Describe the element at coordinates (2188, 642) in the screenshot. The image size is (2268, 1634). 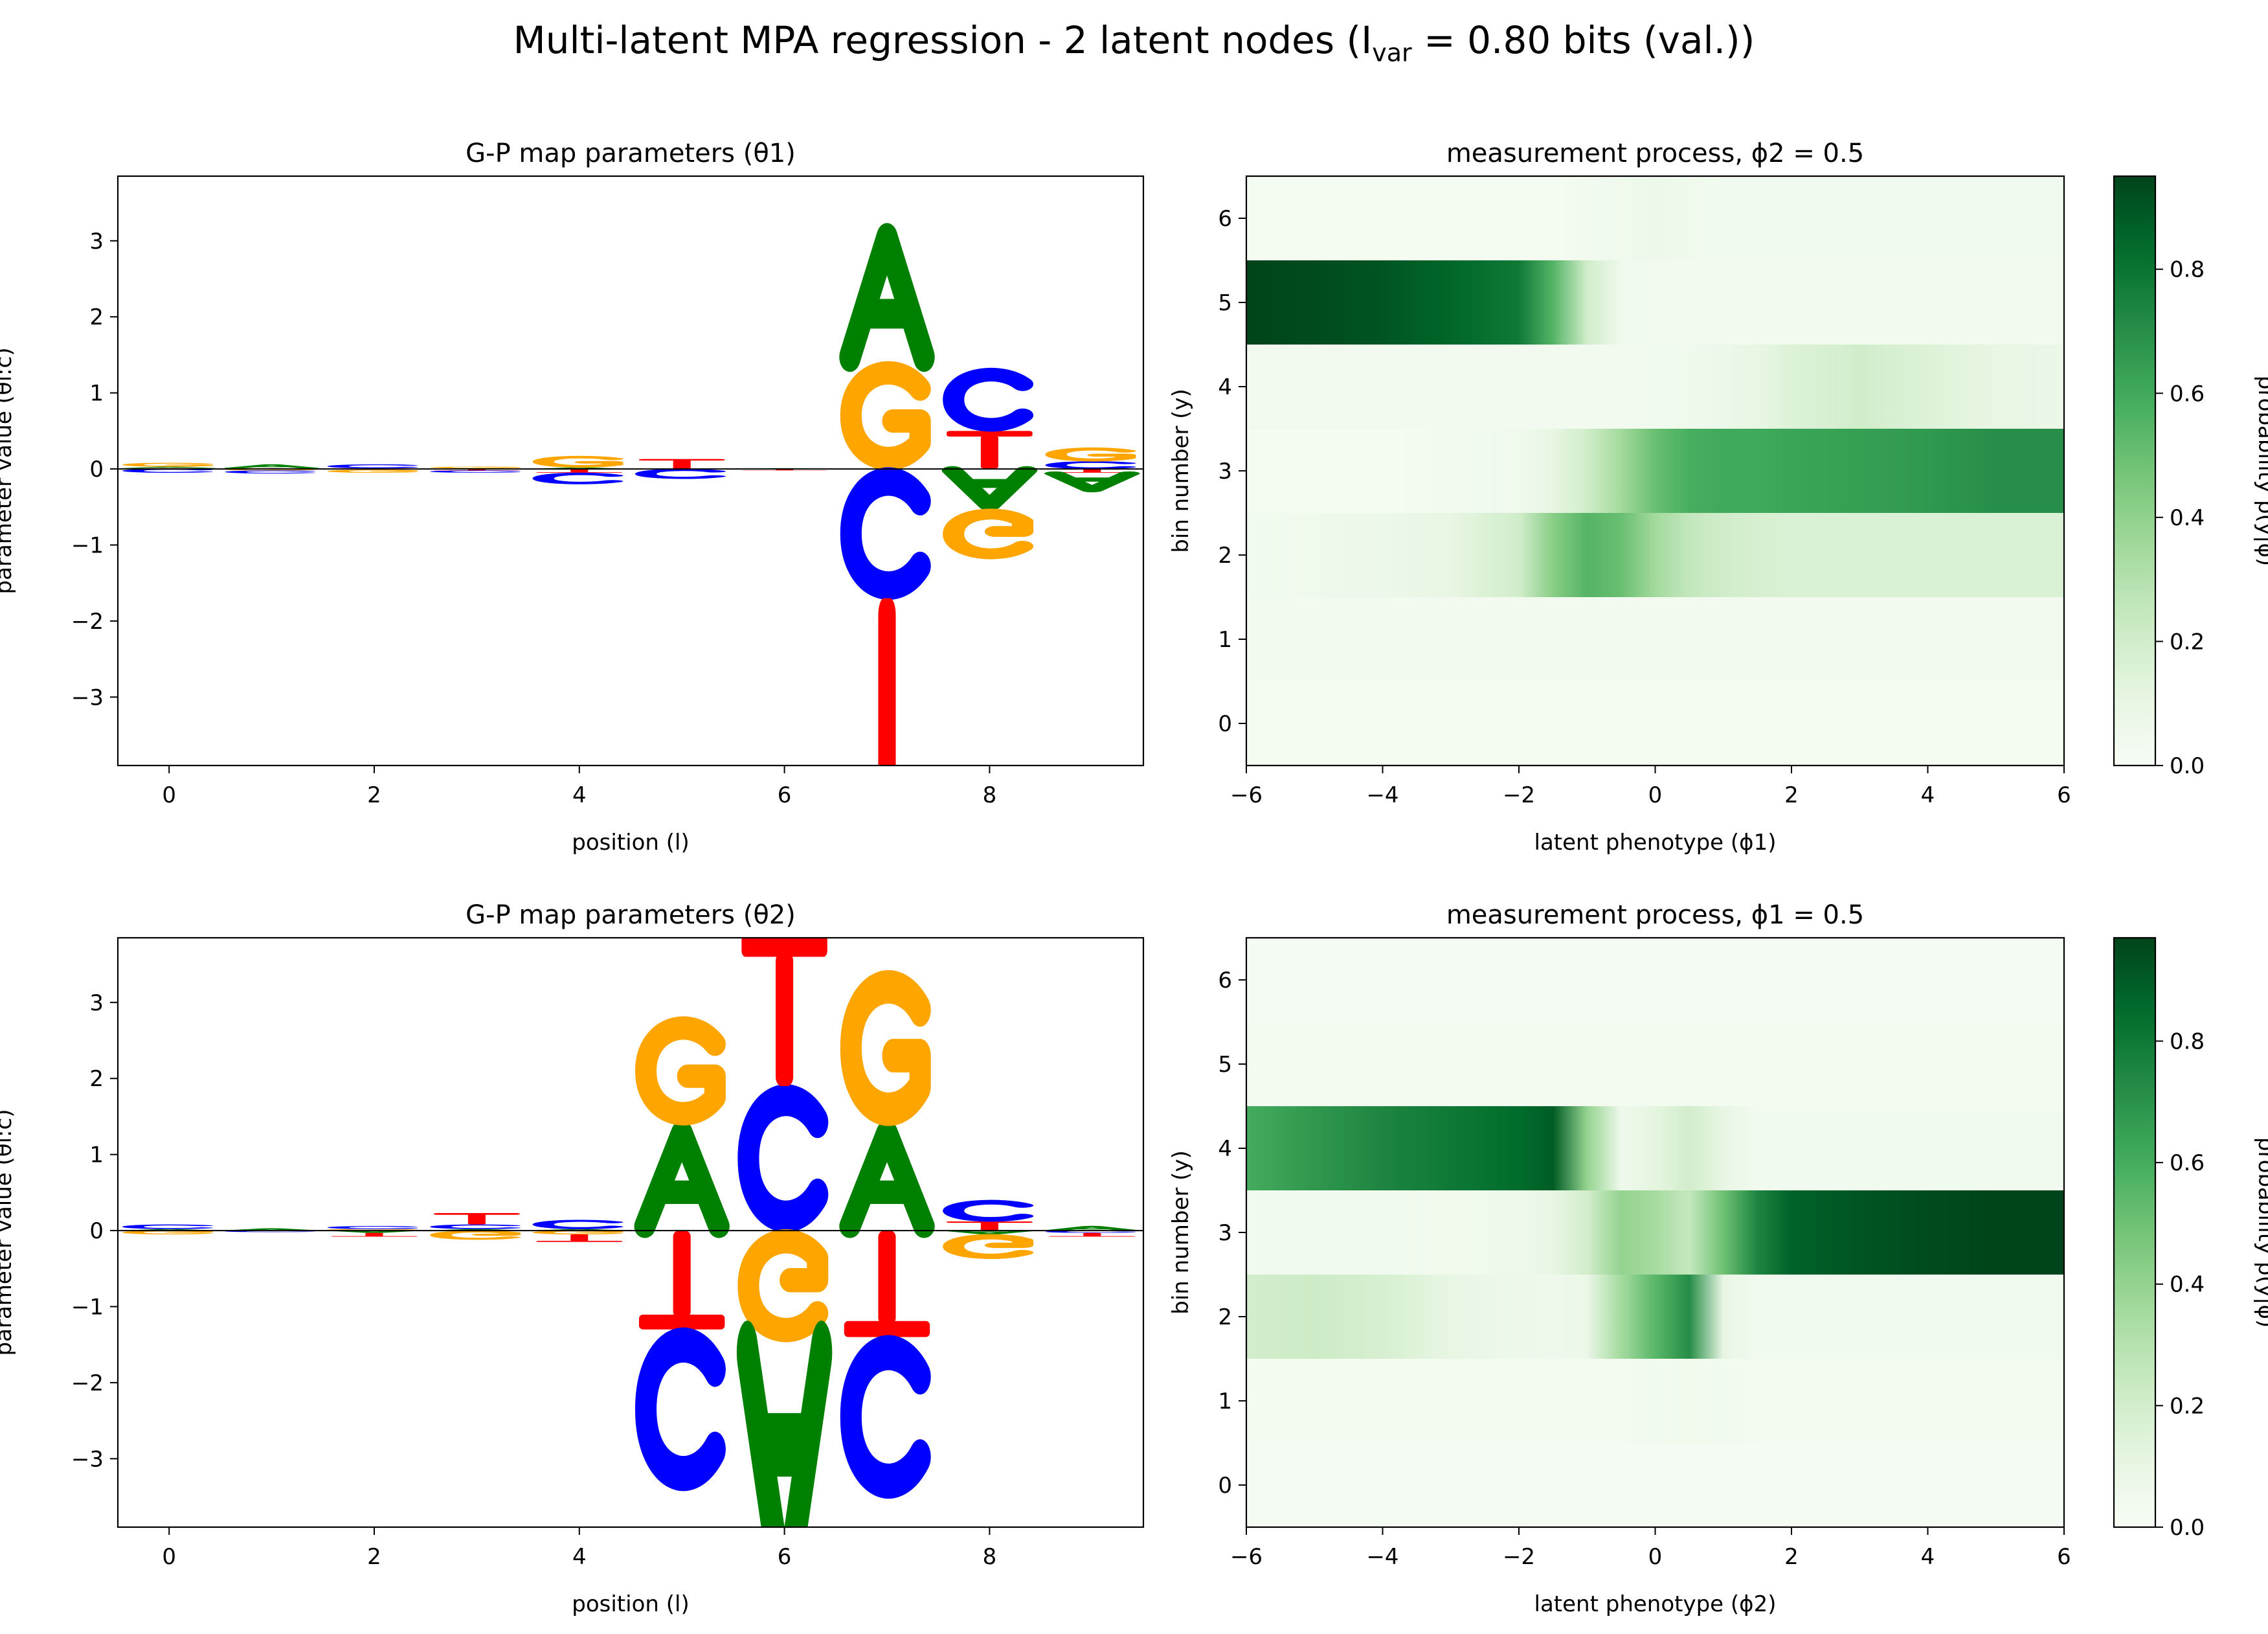
I see `colorbar-tick-label: 0.2` at that location.